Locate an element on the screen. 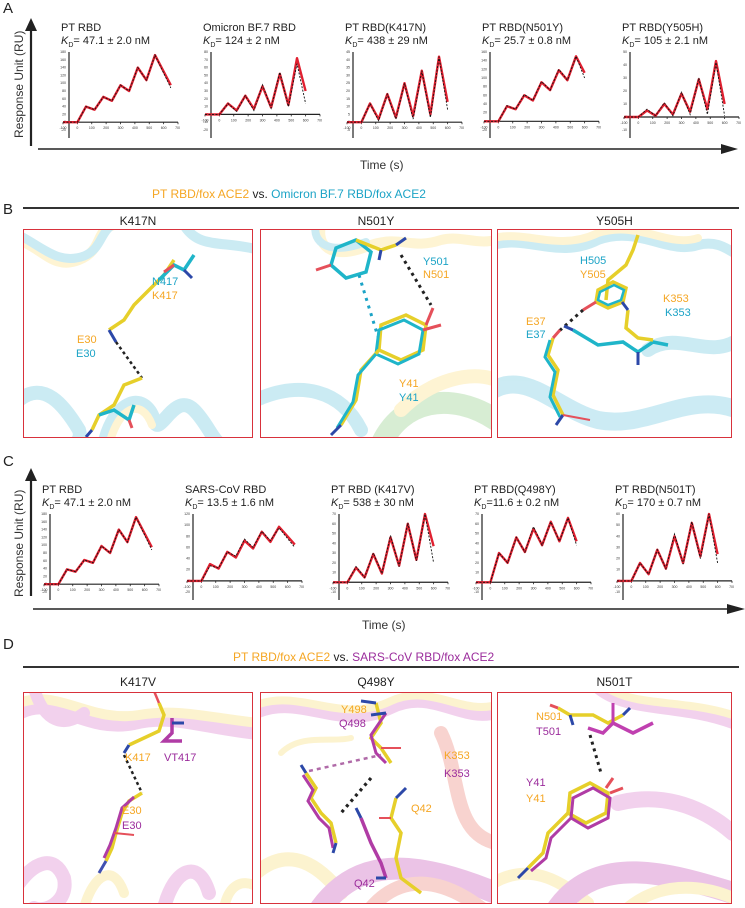 The height and width of the screenshot is (908, 745). residue-label: N501 is located at coordinates (549, 717).